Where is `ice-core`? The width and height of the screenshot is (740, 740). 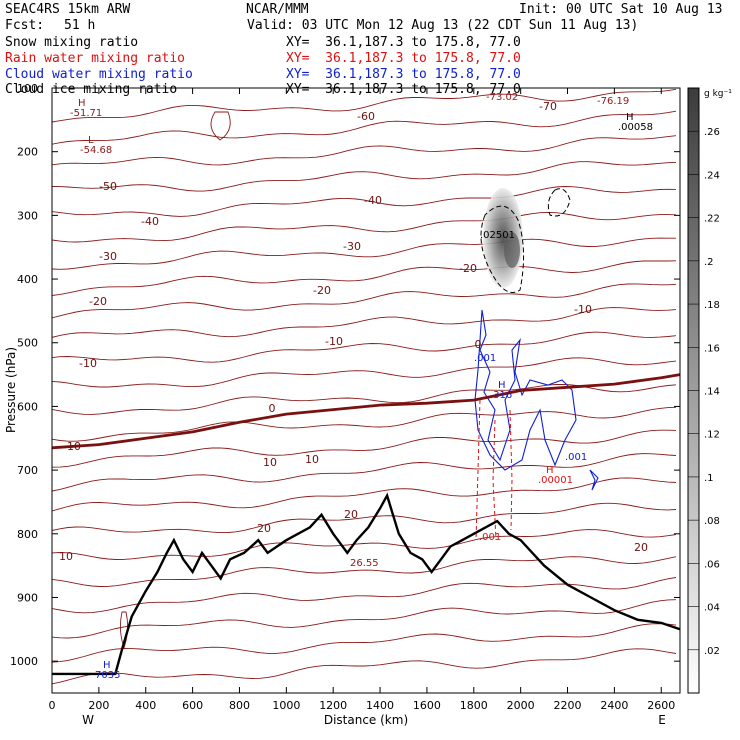
ice-core is located at coordinates (512, 250).